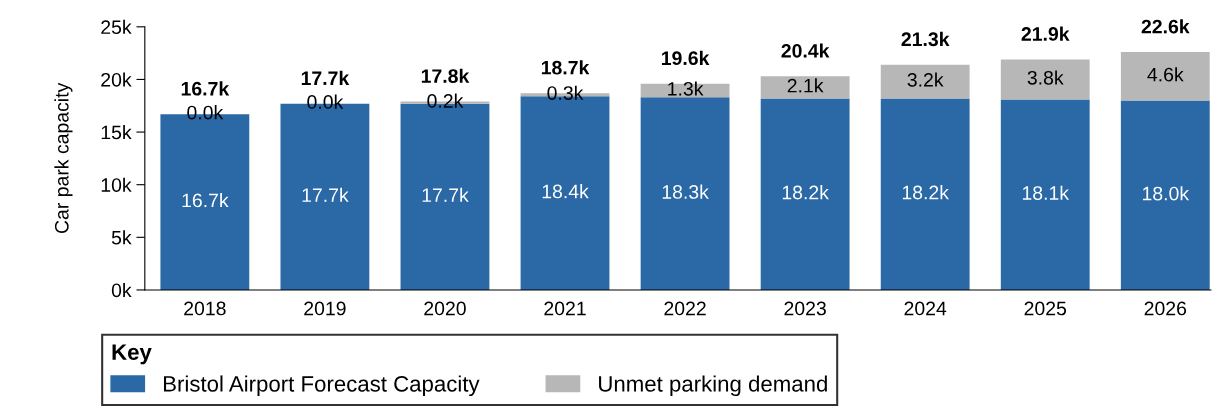  What do you see at coordinates (1165, 308) in the screenshot?
I see `x-tick-label: 2026` at bounding box center [1165, 308].